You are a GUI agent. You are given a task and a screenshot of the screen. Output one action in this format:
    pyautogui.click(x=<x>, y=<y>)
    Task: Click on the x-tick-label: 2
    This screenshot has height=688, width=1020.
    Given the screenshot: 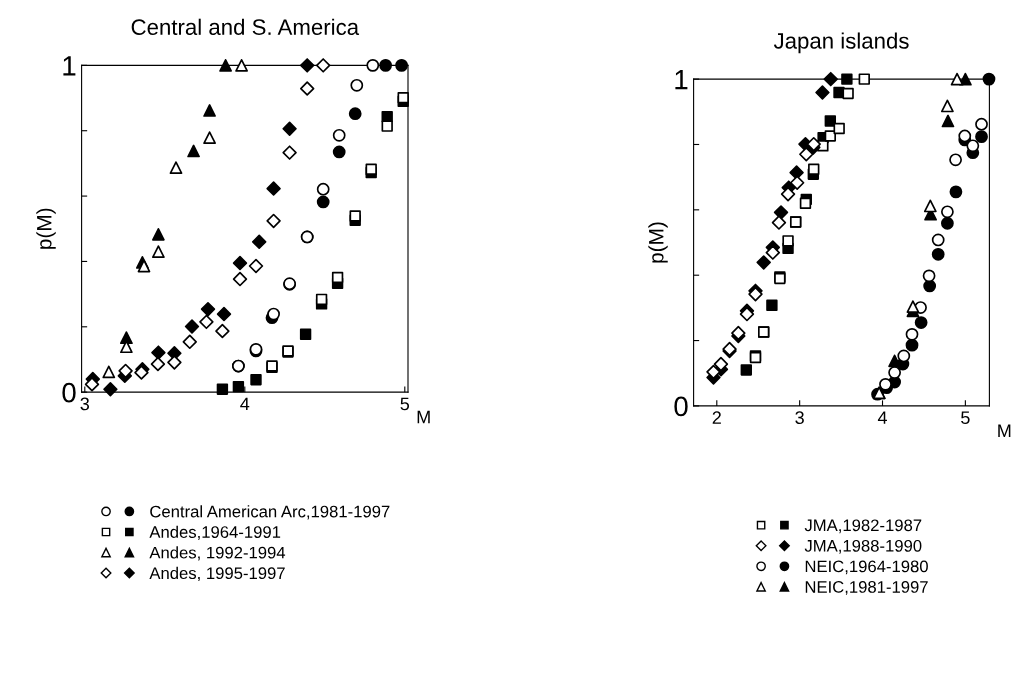 What is the action you would take?
    pyautogui.click(x=716, y=417)
    